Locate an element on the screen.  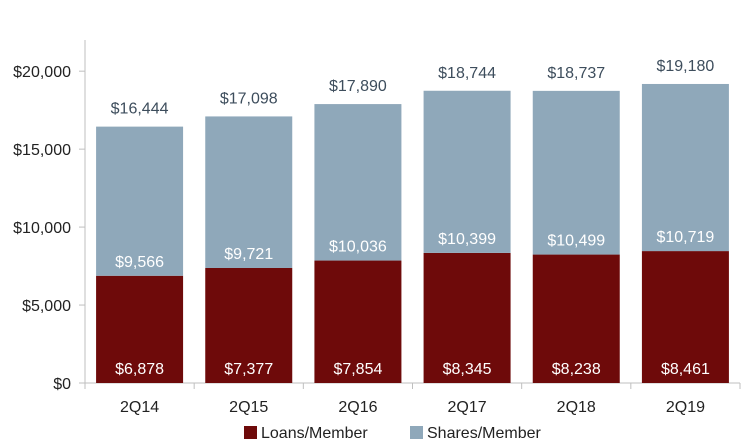
bar-loans-2Q14 is located at coordinates (140, 329).